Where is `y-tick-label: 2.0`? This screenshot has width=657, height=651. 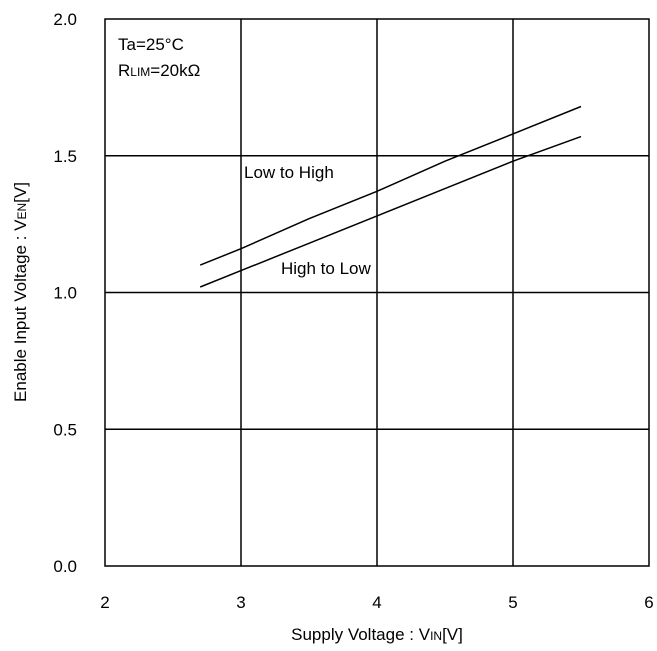
y-tick-label: 2.0 is located at coordinates (65, 19).